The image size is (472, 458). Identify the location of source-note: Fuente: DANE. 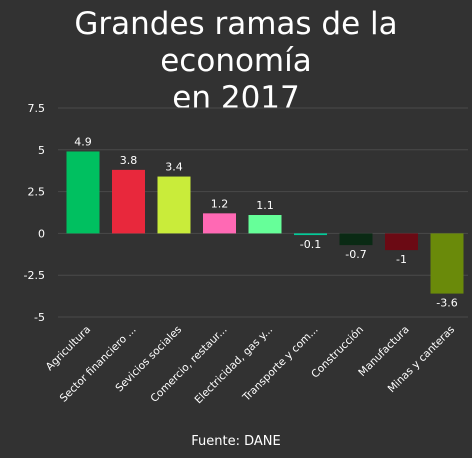
(236, 441).